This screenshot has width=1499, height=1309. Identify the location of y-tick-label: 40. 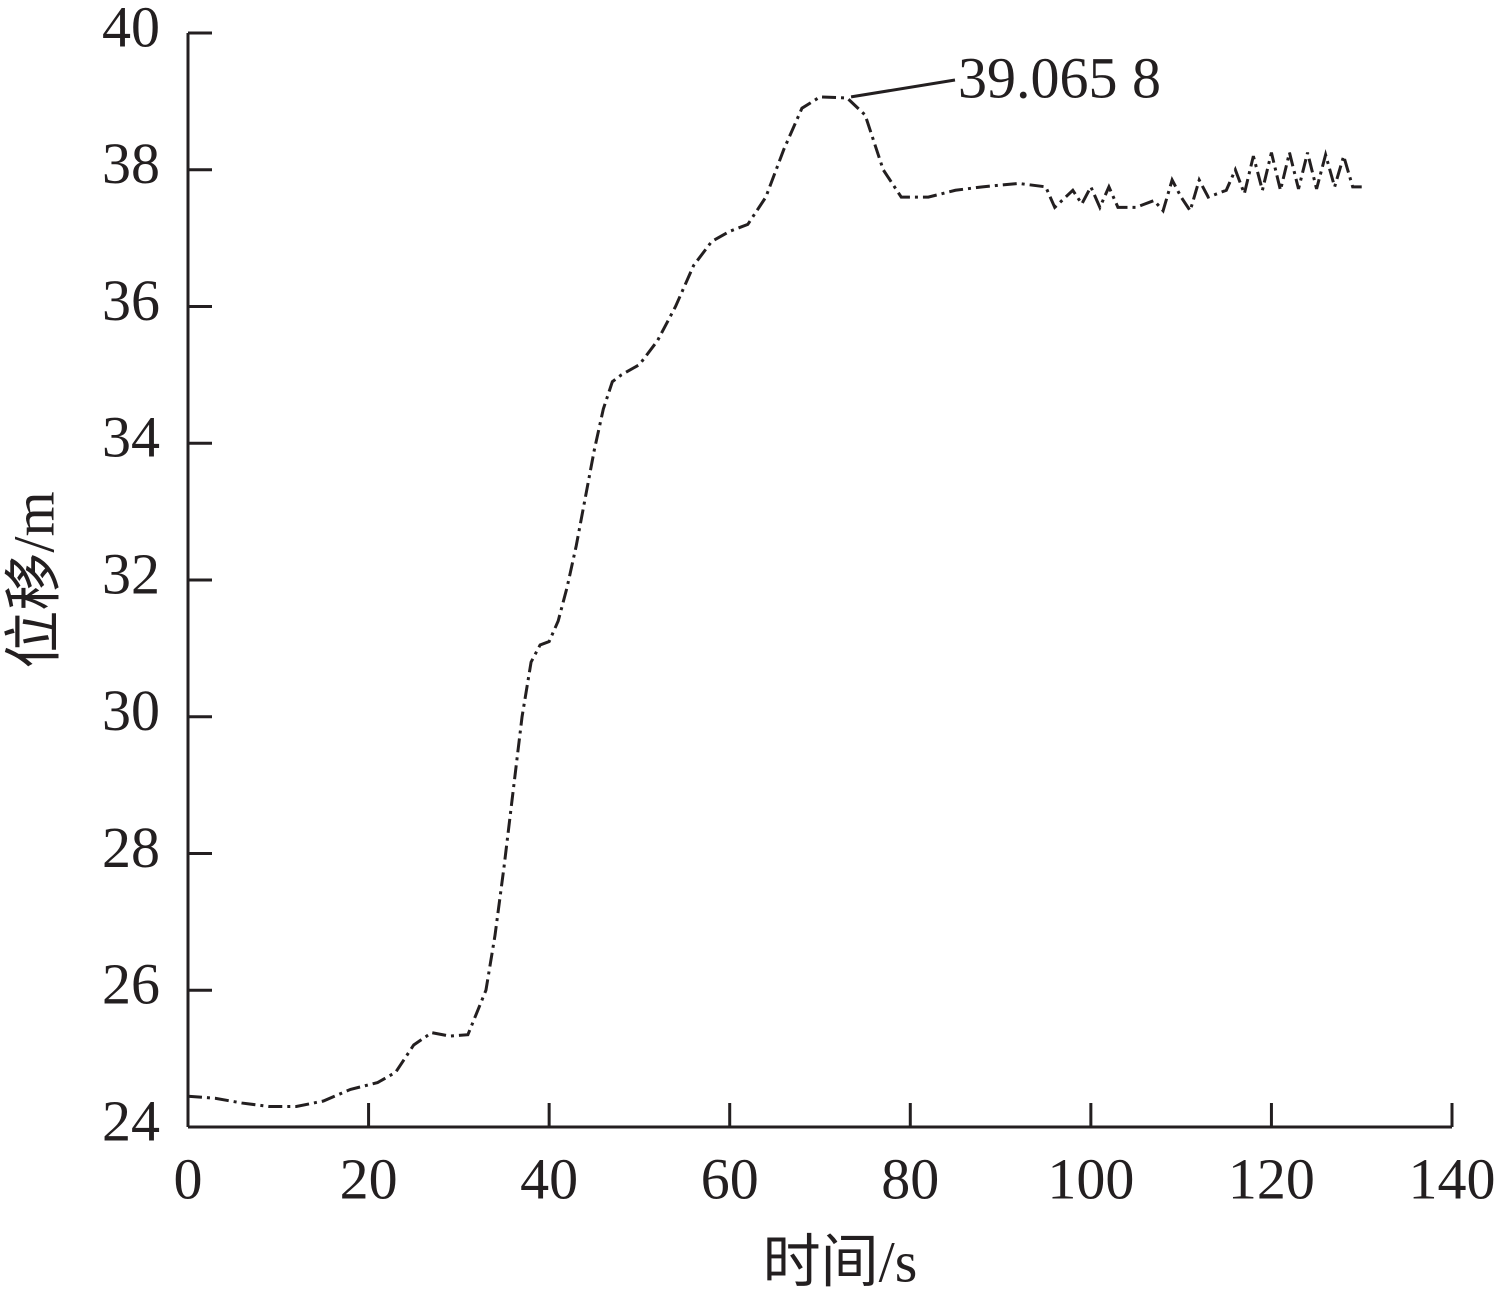
(131, 29).